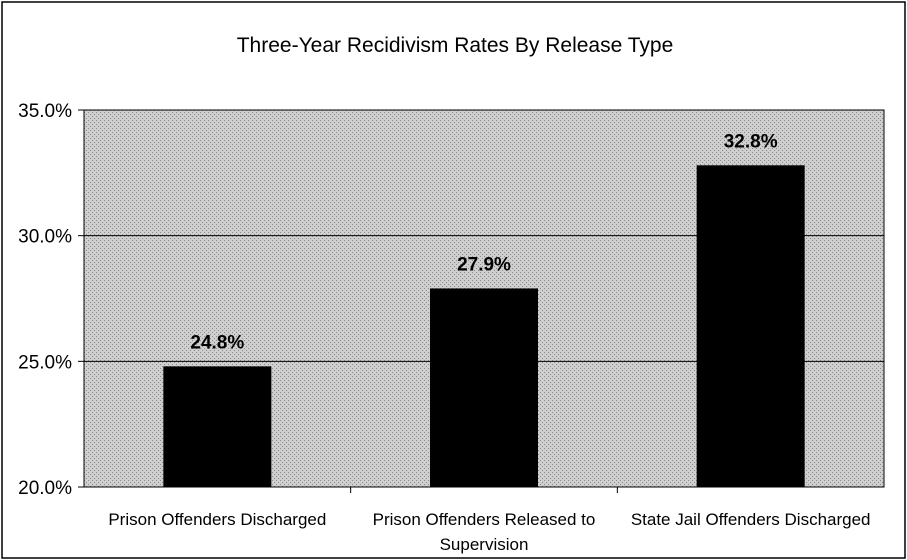 The width and height of the screenshot is (907, 560). Describe the element at coordinates (45, 237) in the screenshot. I see `y-tick-label: 30.0%` at that location.